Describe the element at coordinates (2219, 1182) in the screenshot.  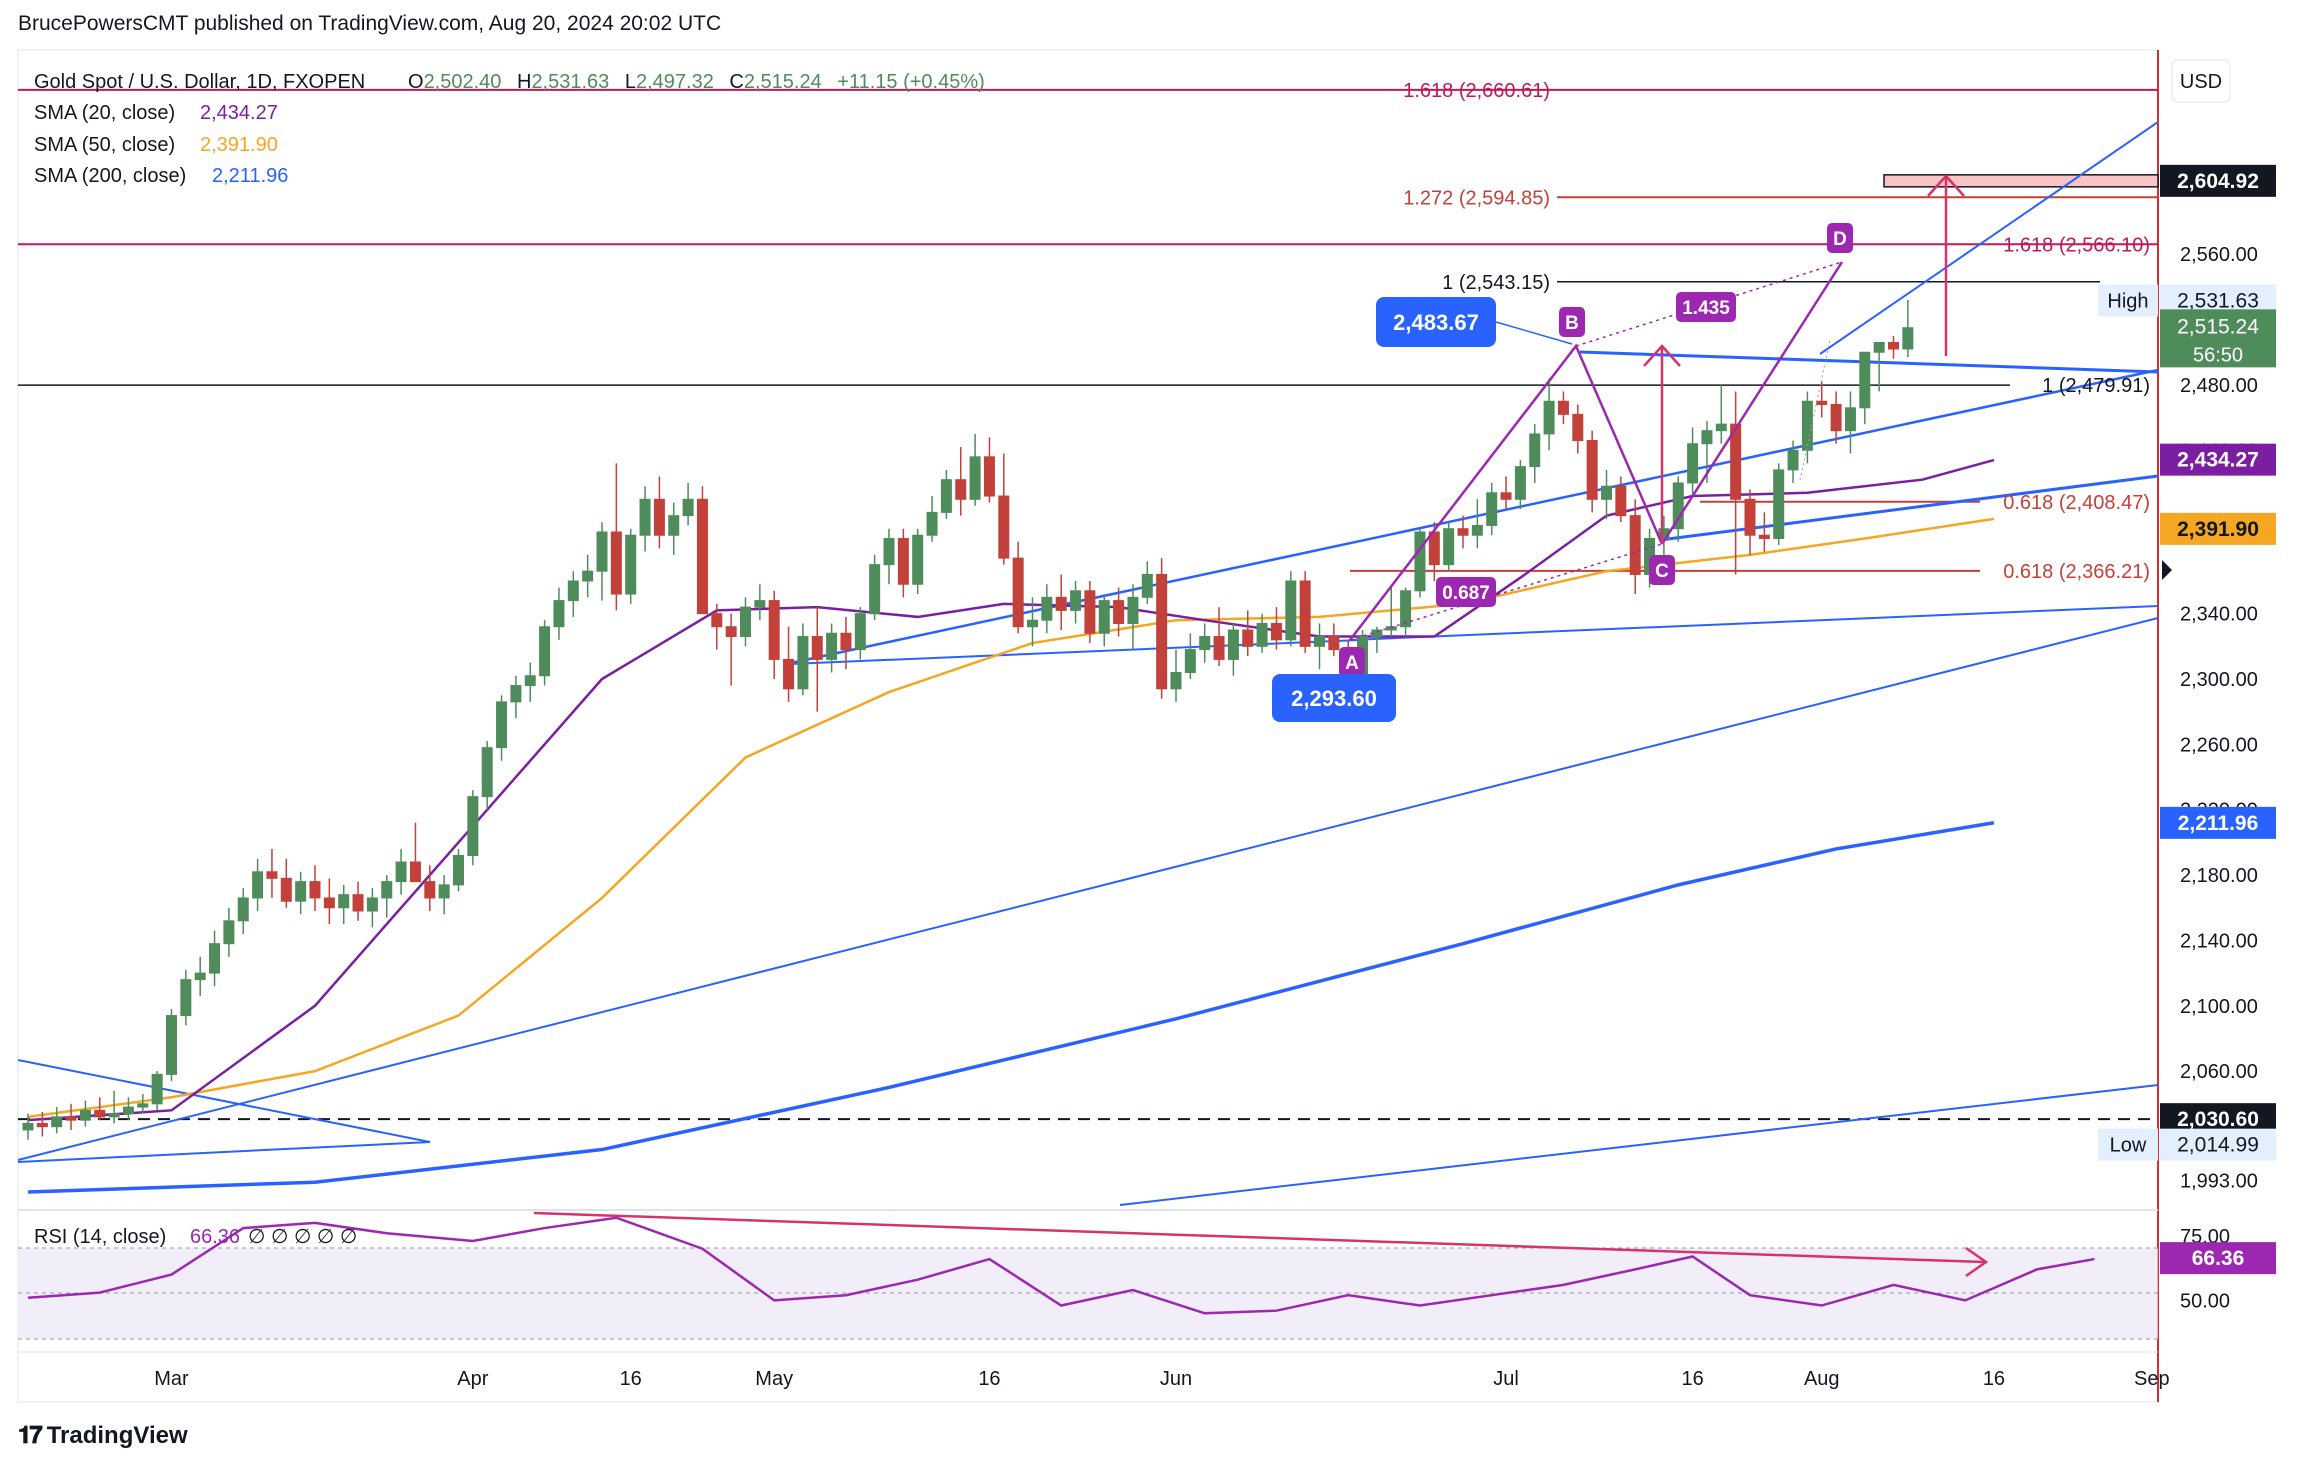
I see `y-tick-label: 1,993.00` at that location.